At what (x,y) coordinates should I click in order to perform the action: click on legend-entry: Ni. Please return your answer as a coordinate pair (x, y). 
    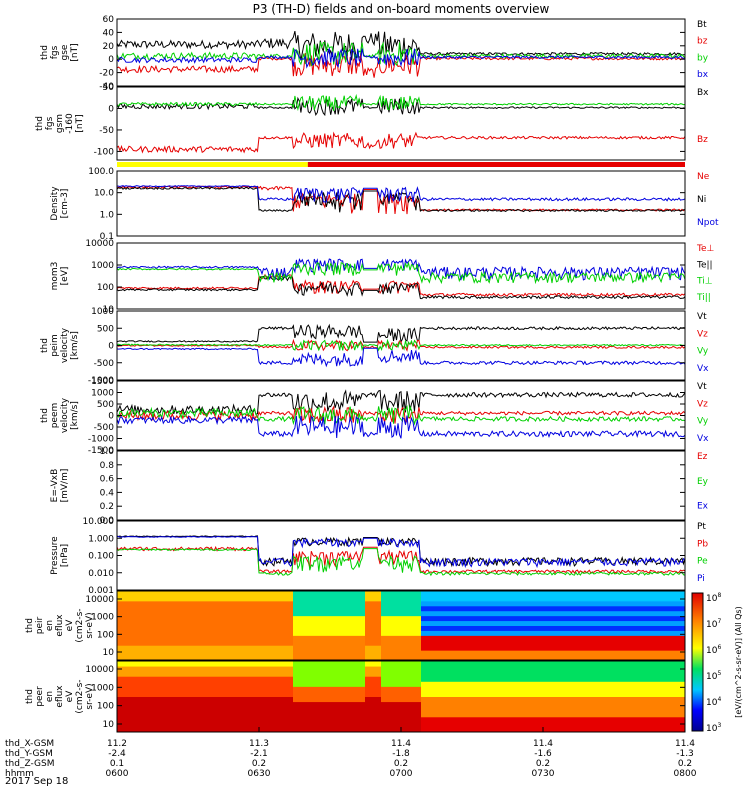
    Looking at the image, I should click on (701, 200).